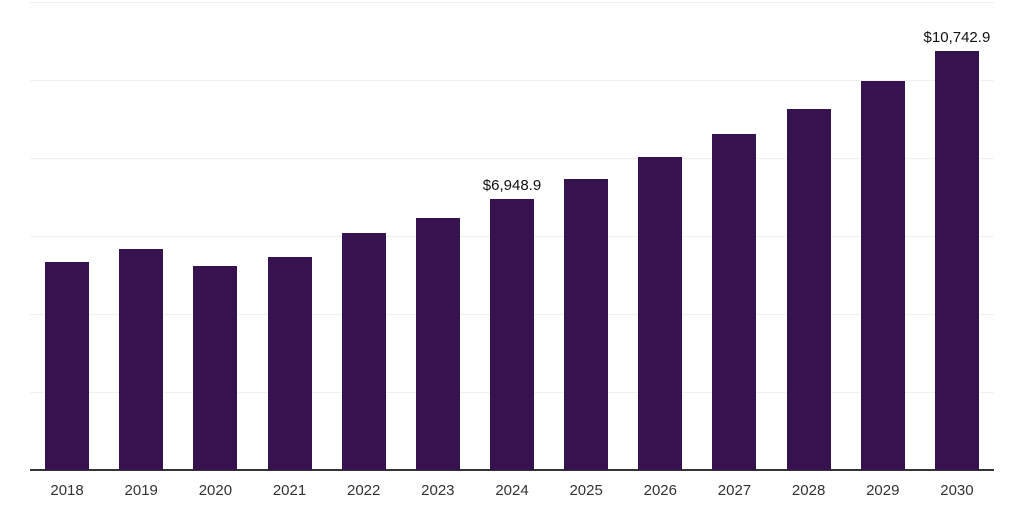 The width and height of the screenshot is (1024, 512). Describe the element at coordinates (67, 366) in the screenshot. I see `bar-2018` at that location.